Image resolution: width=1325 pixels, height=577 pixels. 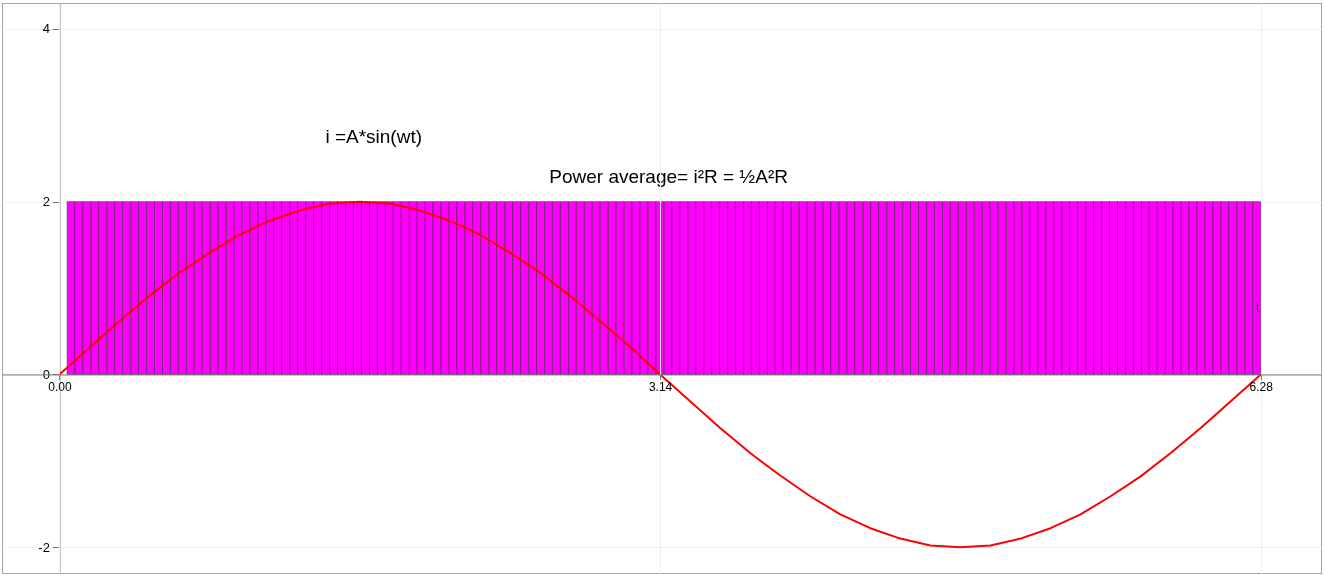 What do you see at coordinates (1261, 386) in the screenshot?
I see `x-tick-label: 6.28` at bounding box center [1261, 386].